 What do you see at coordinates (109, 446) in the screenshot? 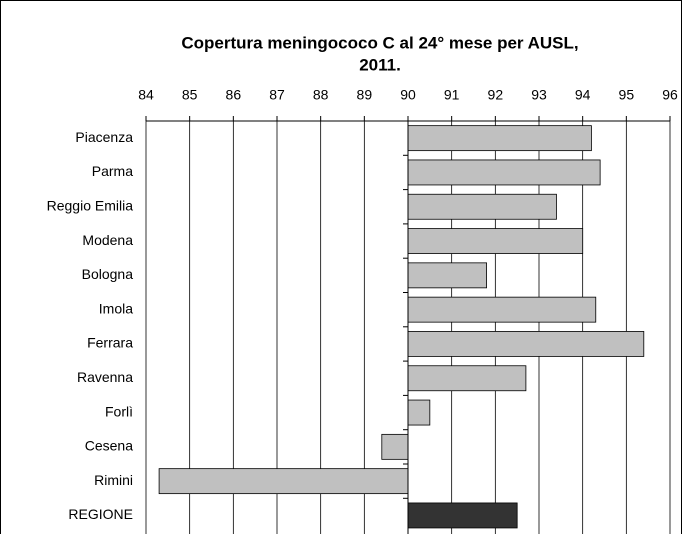
I see `y-tick-label: Cesena` at bounding box center [109, 446].